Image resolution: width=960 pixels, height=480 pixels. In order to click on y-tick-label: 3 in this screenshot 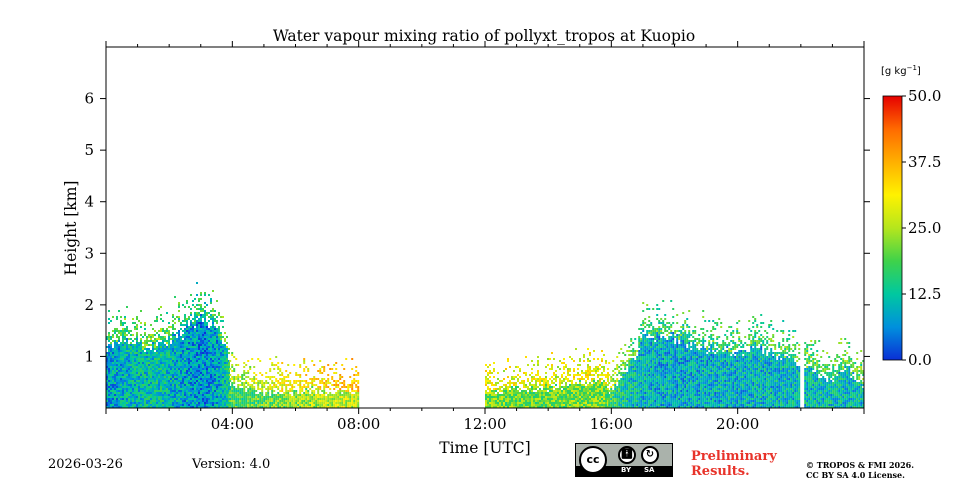, I will do `click(89, 253)`.